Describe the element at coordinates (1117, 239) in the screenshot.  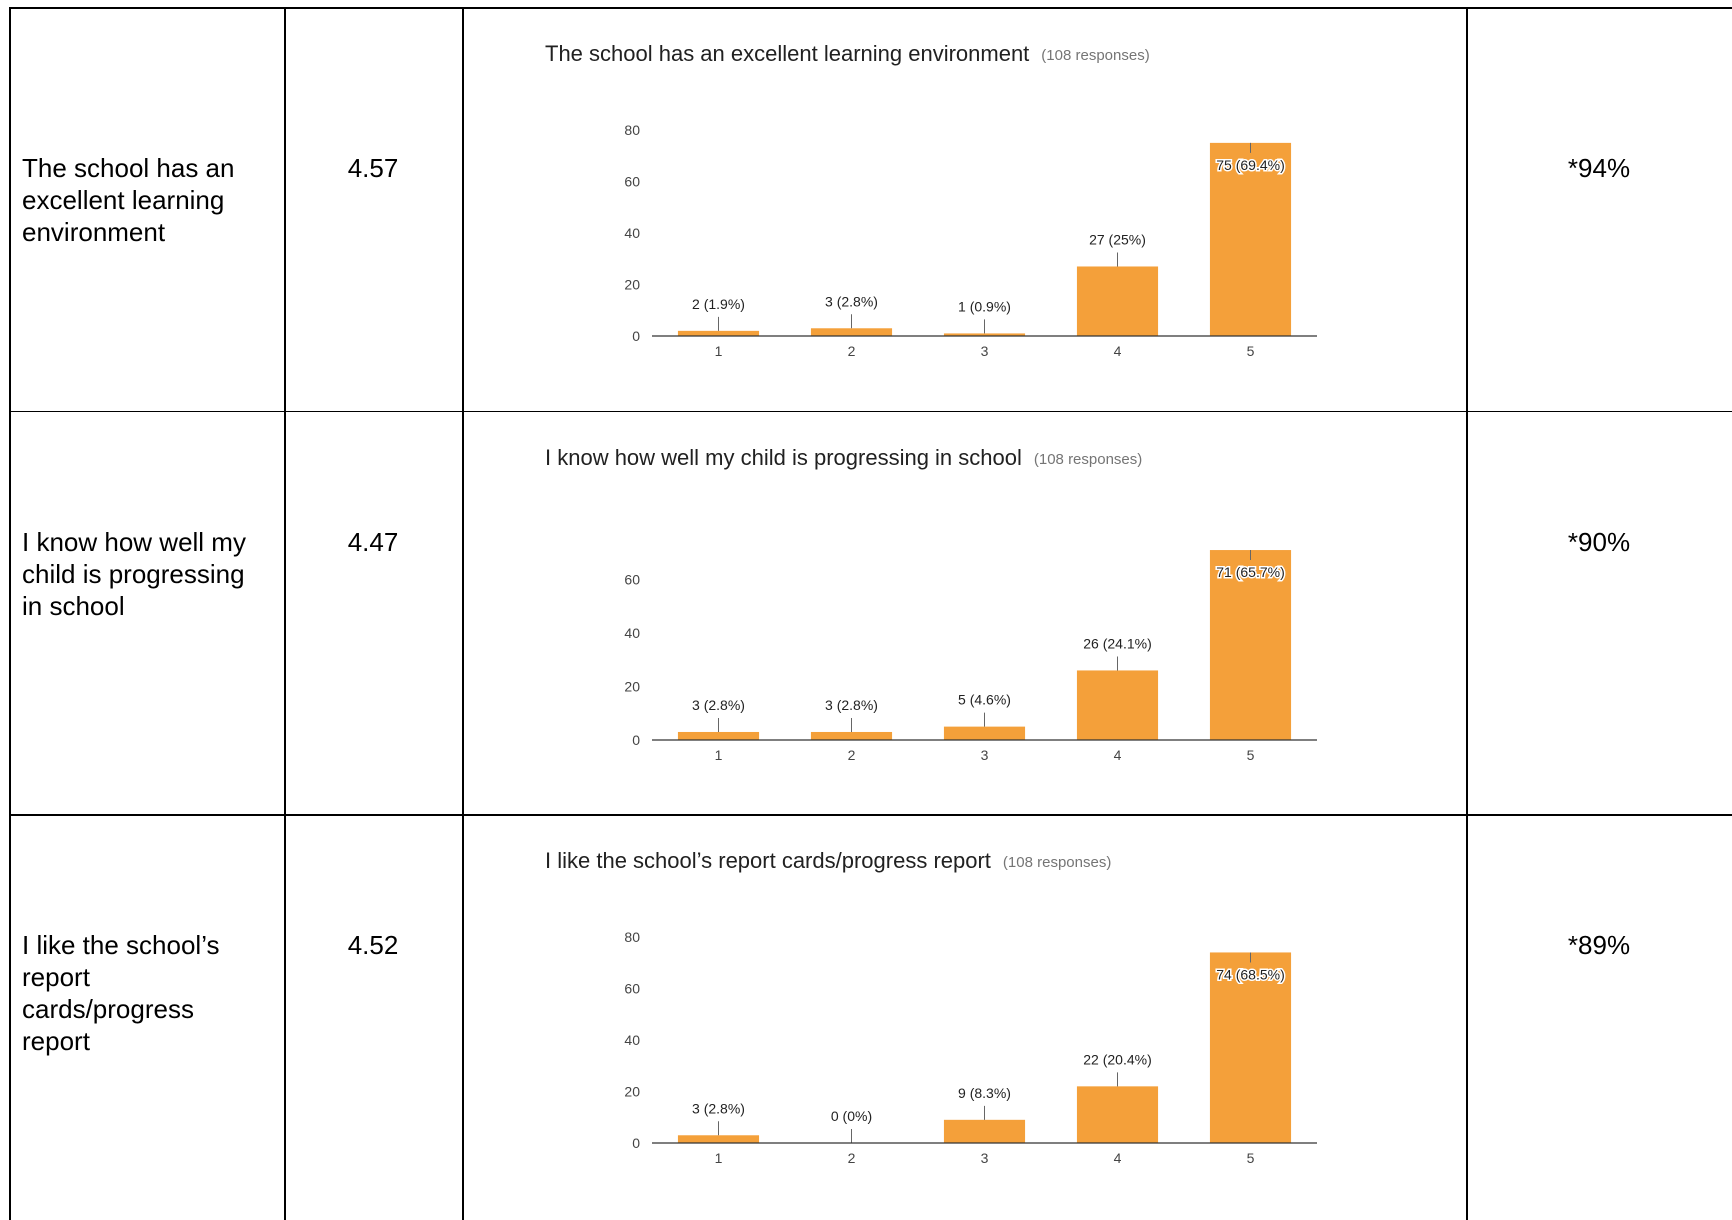
I see `value-label: 27 (25%)` at that location.